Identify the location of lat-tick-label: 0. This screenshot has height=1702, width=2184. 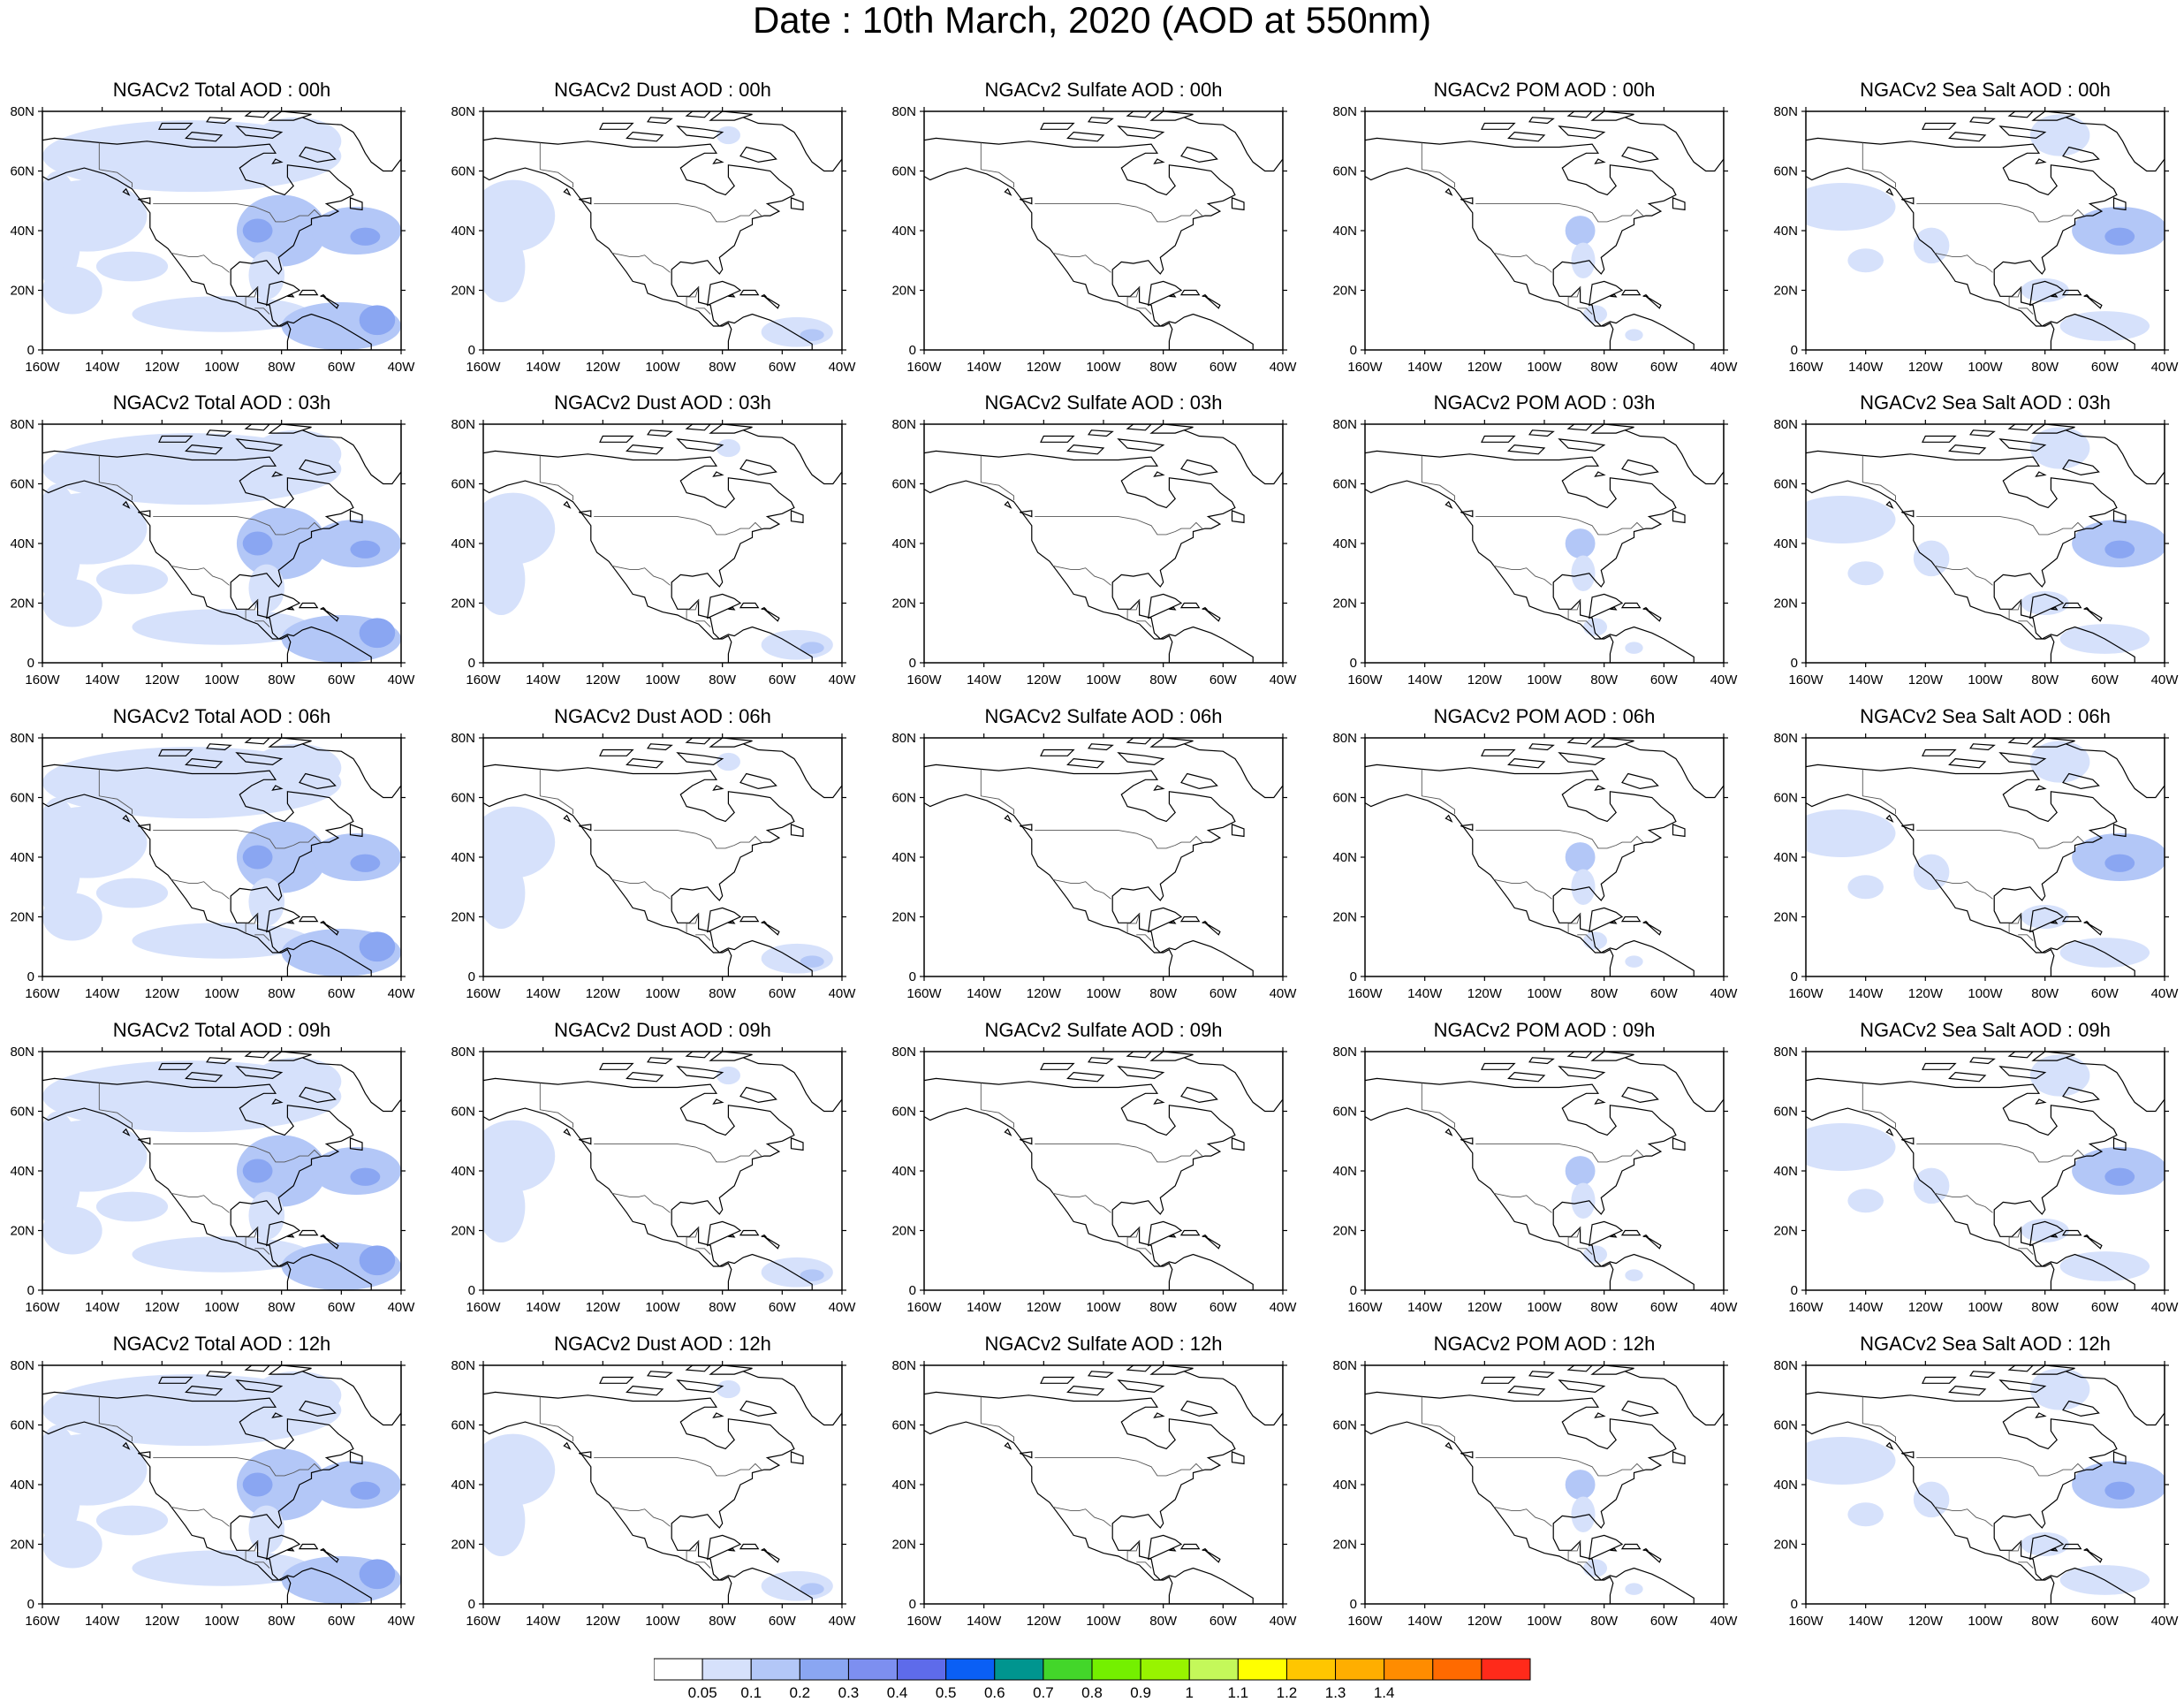
(912, 1290).